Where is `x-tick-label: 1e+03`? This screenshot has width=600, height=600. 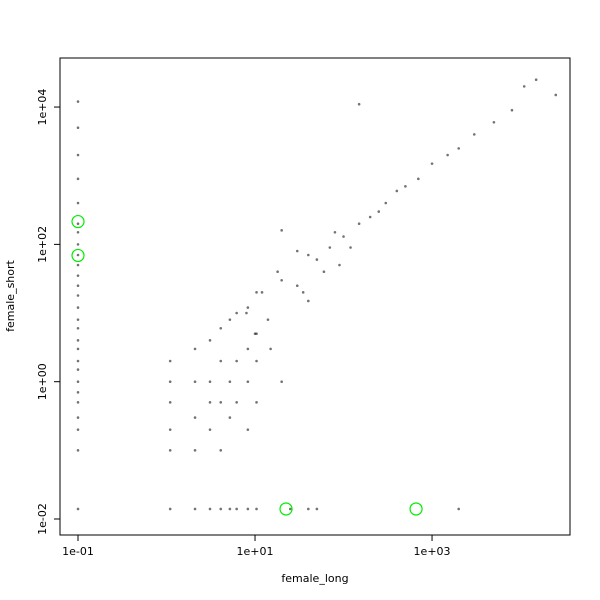
x-tick-label: 1e+03 is located at coordinates (432, 551).